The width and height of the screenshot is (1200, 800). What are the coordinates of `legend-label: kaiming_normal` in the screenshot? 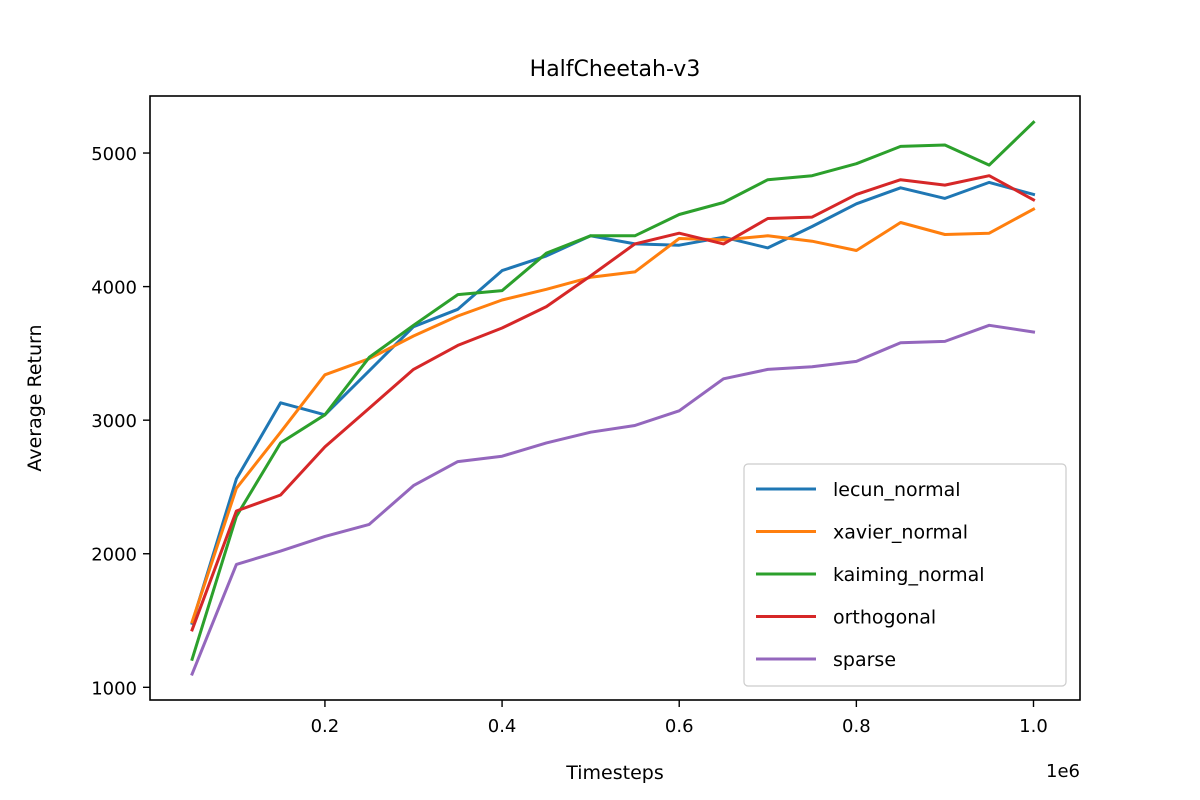 It's located at (909, 575).